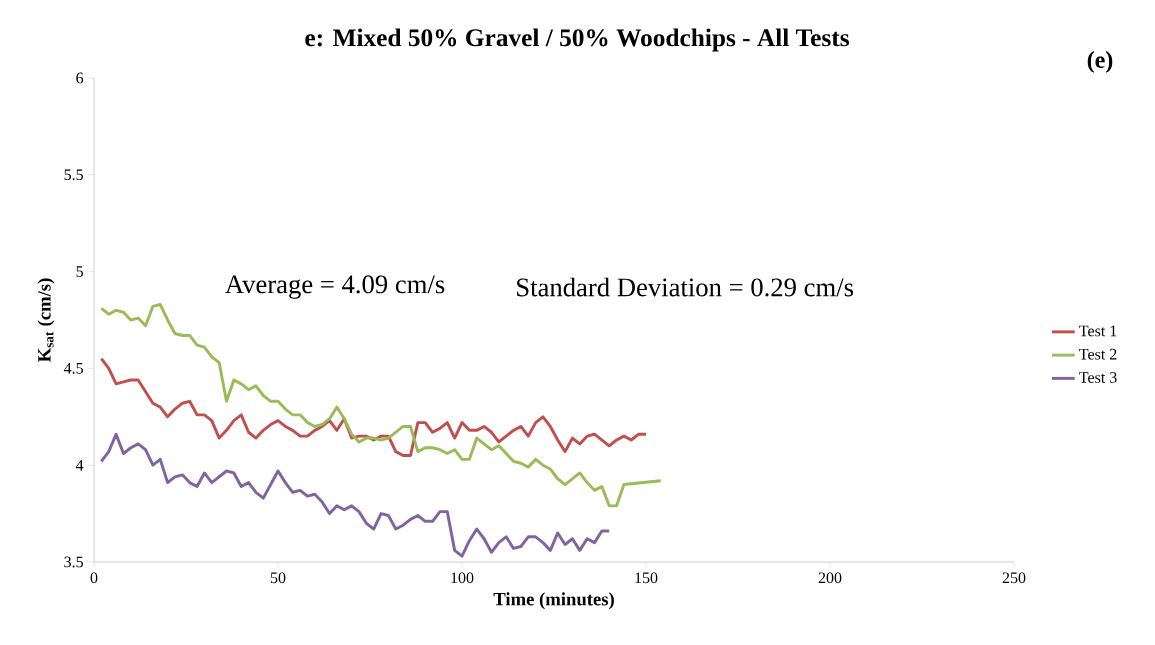 The image size is (1155, 645). Describe the element at coordinates (278, 578) in the screenshot. I see `x-tick-label: 50` at that location.